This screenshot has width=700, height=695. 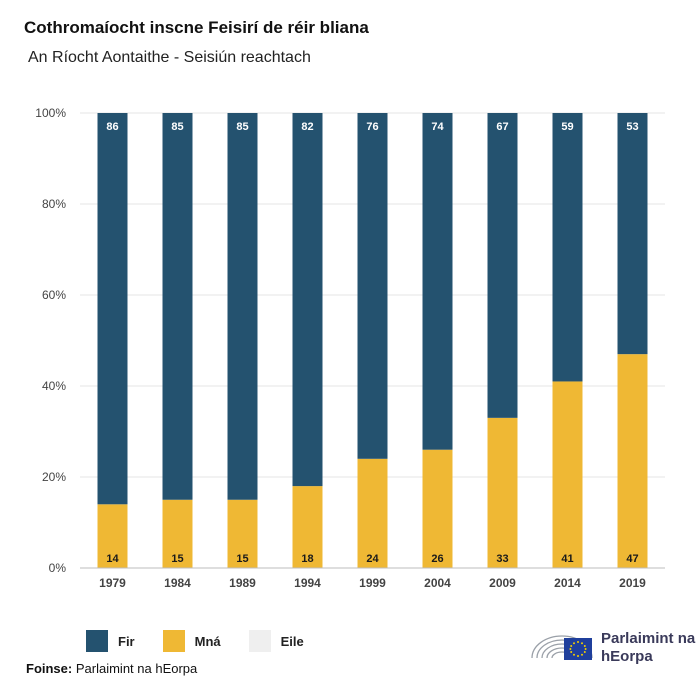 I want to click on y-tick-label: 20%, so click(x=54, y=477).